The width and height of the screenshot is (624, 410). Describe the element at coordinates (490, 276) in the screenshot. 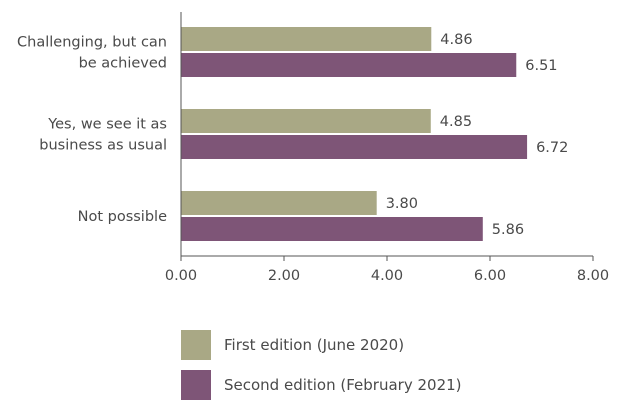

I see `x-tick-label-3: 6.00` at that location.